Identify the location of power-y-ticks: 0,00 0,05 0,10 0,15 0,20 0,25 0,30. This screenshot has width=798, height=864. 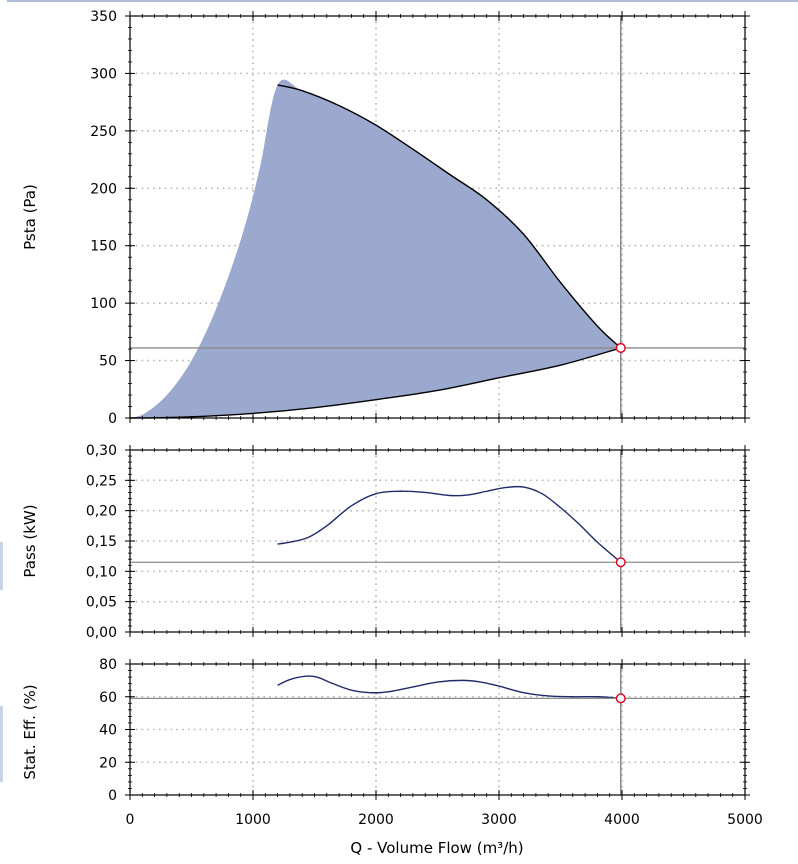
(101, 542).